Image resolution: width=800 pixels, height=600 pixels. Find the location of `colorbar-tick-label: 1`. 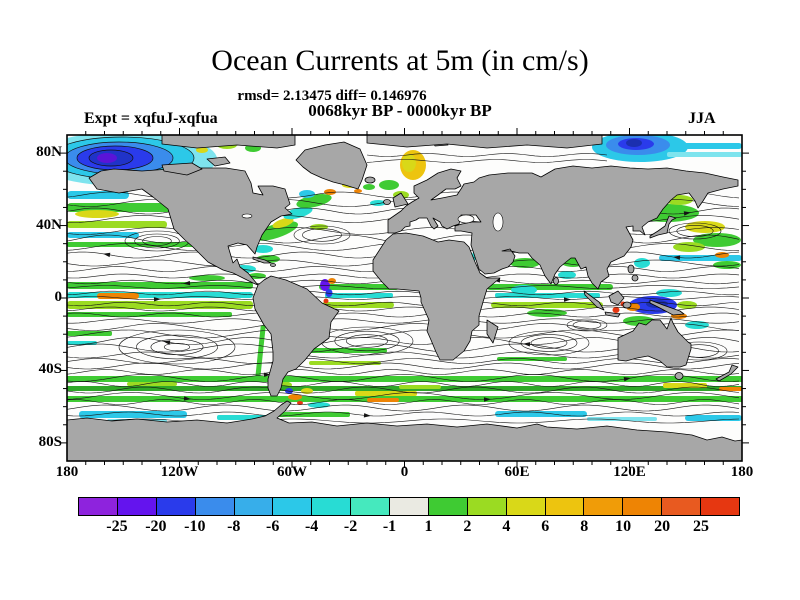

colorbar-tick-label: 1 is located at coordinates (428, 526).